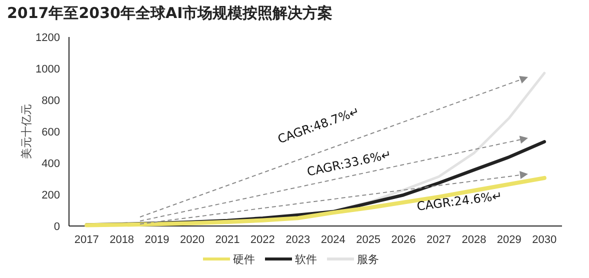 The image size is (589, 278). What do you see at coordinates (48, 70) in the screenshot?
I see `y-tick-label: 1000` at bounding box center [48, 70].